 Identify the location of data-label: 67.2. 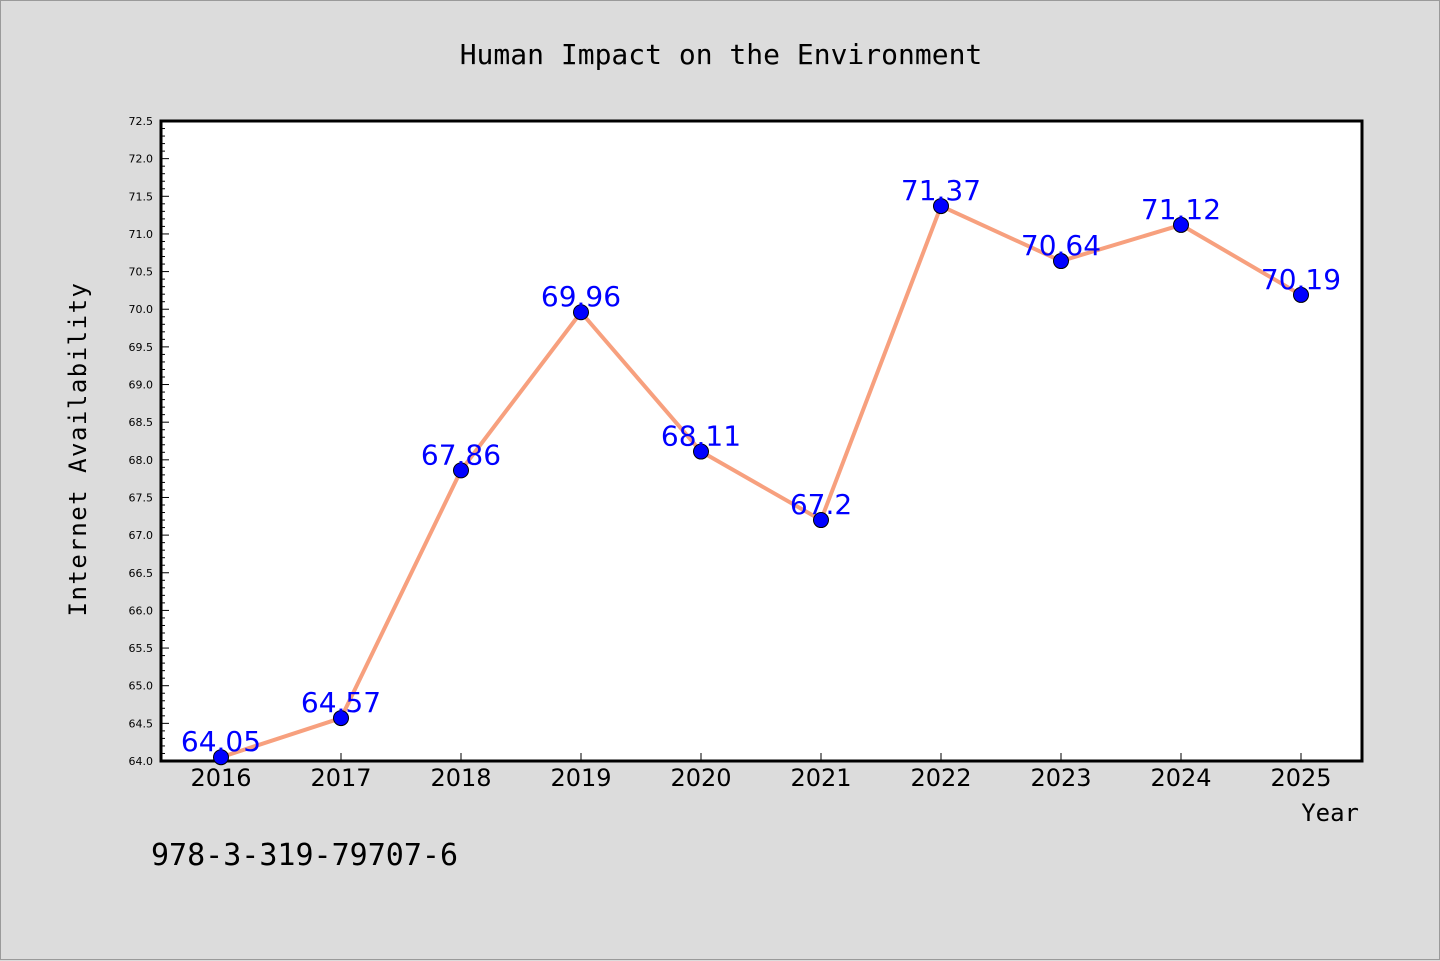
(821, 504).